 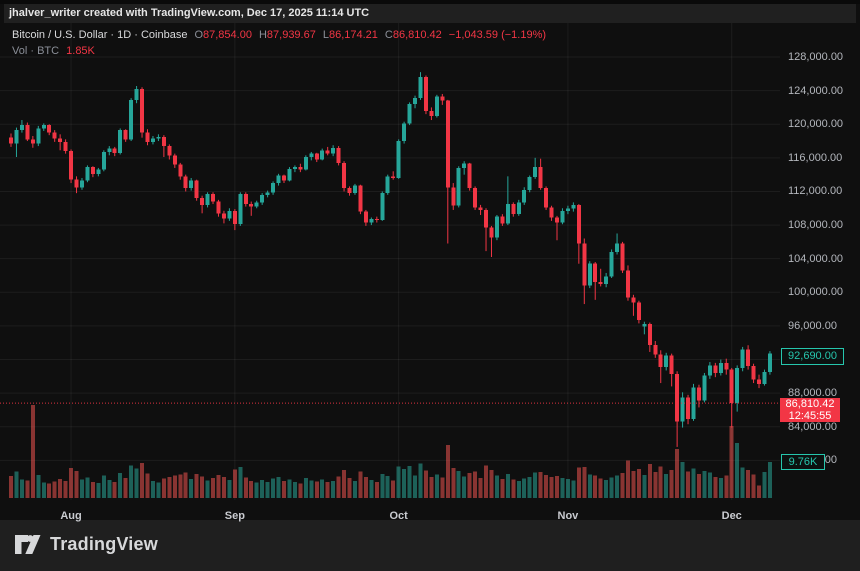 What do you see at coordinates (497, 35) in the screenshot?
I see `change-value: −1,043.59 (−1.19%)` at bounding box center [497, 35].